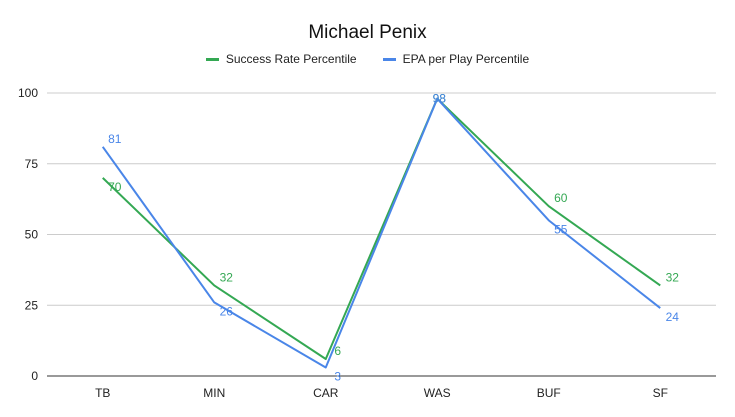  What do you see at coordinates (673, 317) in the screenshot?
I see `data-label-epa-per-play-sf: 24` at bounding box center [673, 317].